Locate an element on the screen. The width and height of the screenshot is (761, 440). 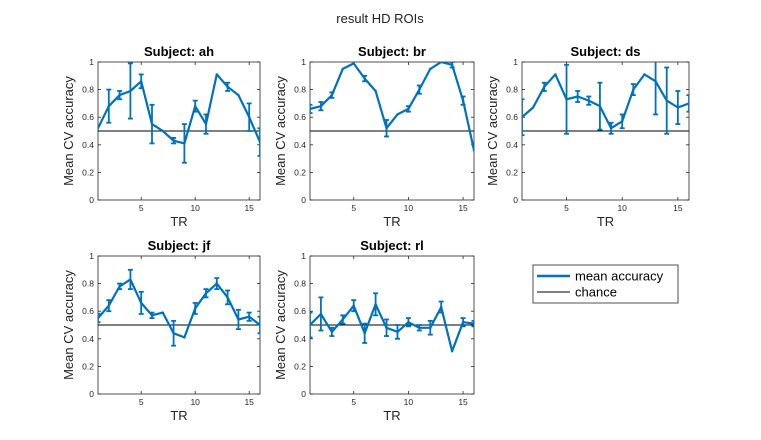
subplot-title: Subject: rl is located at coordinates (392, 245).